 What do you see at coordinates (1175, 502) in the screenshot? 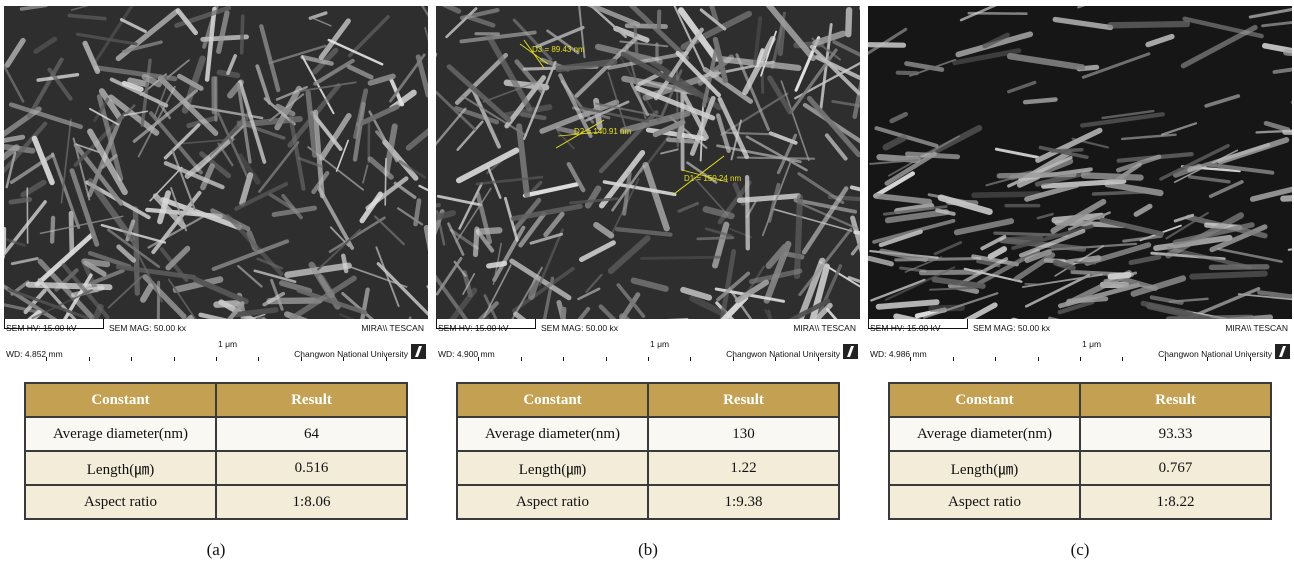
I see `row-value: 1:8.22` at bounding box center [1175, 502].